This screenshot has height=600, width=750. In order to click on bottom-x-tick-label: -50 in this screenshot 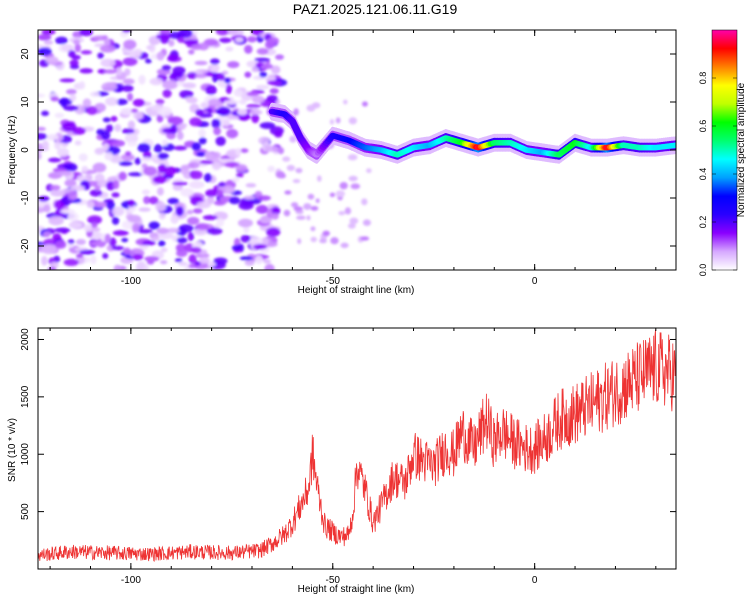, I will do `click(333, 580)`.